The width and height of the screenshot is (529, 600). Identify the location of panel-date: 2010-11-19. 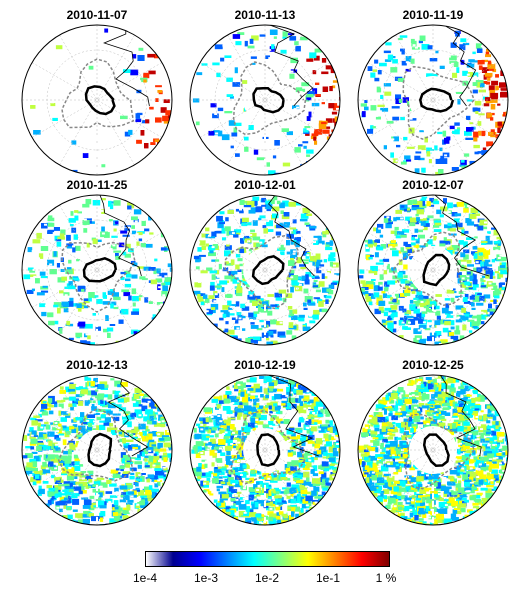
(433, 15).